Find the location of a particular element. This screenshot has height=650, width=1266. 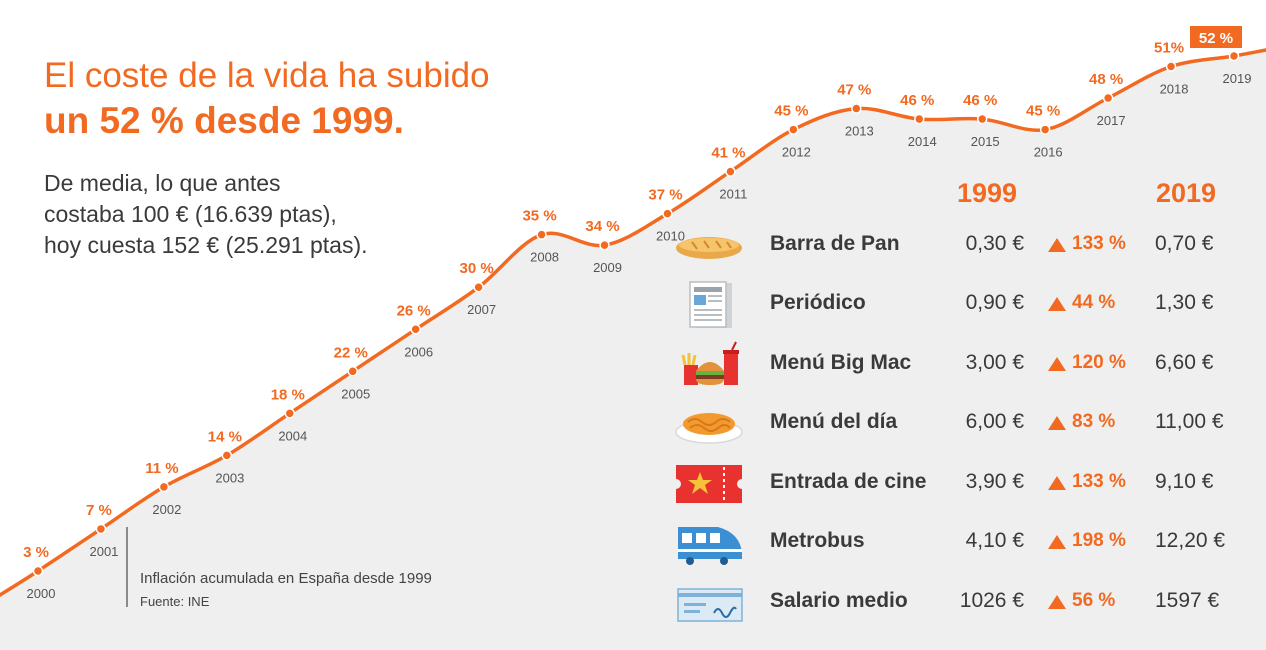

subtitle-line-2: costaba 100 € (16.639 ptas), is located at coordinates (190, 214).